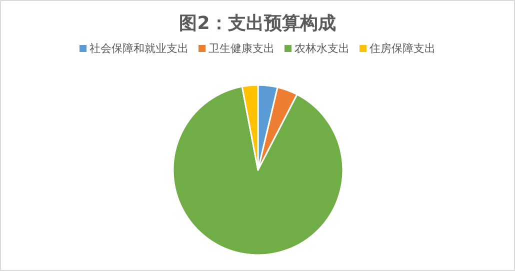 The width and height of the screenshot is (515, 271). Describe the element at coordinates (241, 48) in the screenshot. I see `legend-label: 卫生健康支出` at that location.